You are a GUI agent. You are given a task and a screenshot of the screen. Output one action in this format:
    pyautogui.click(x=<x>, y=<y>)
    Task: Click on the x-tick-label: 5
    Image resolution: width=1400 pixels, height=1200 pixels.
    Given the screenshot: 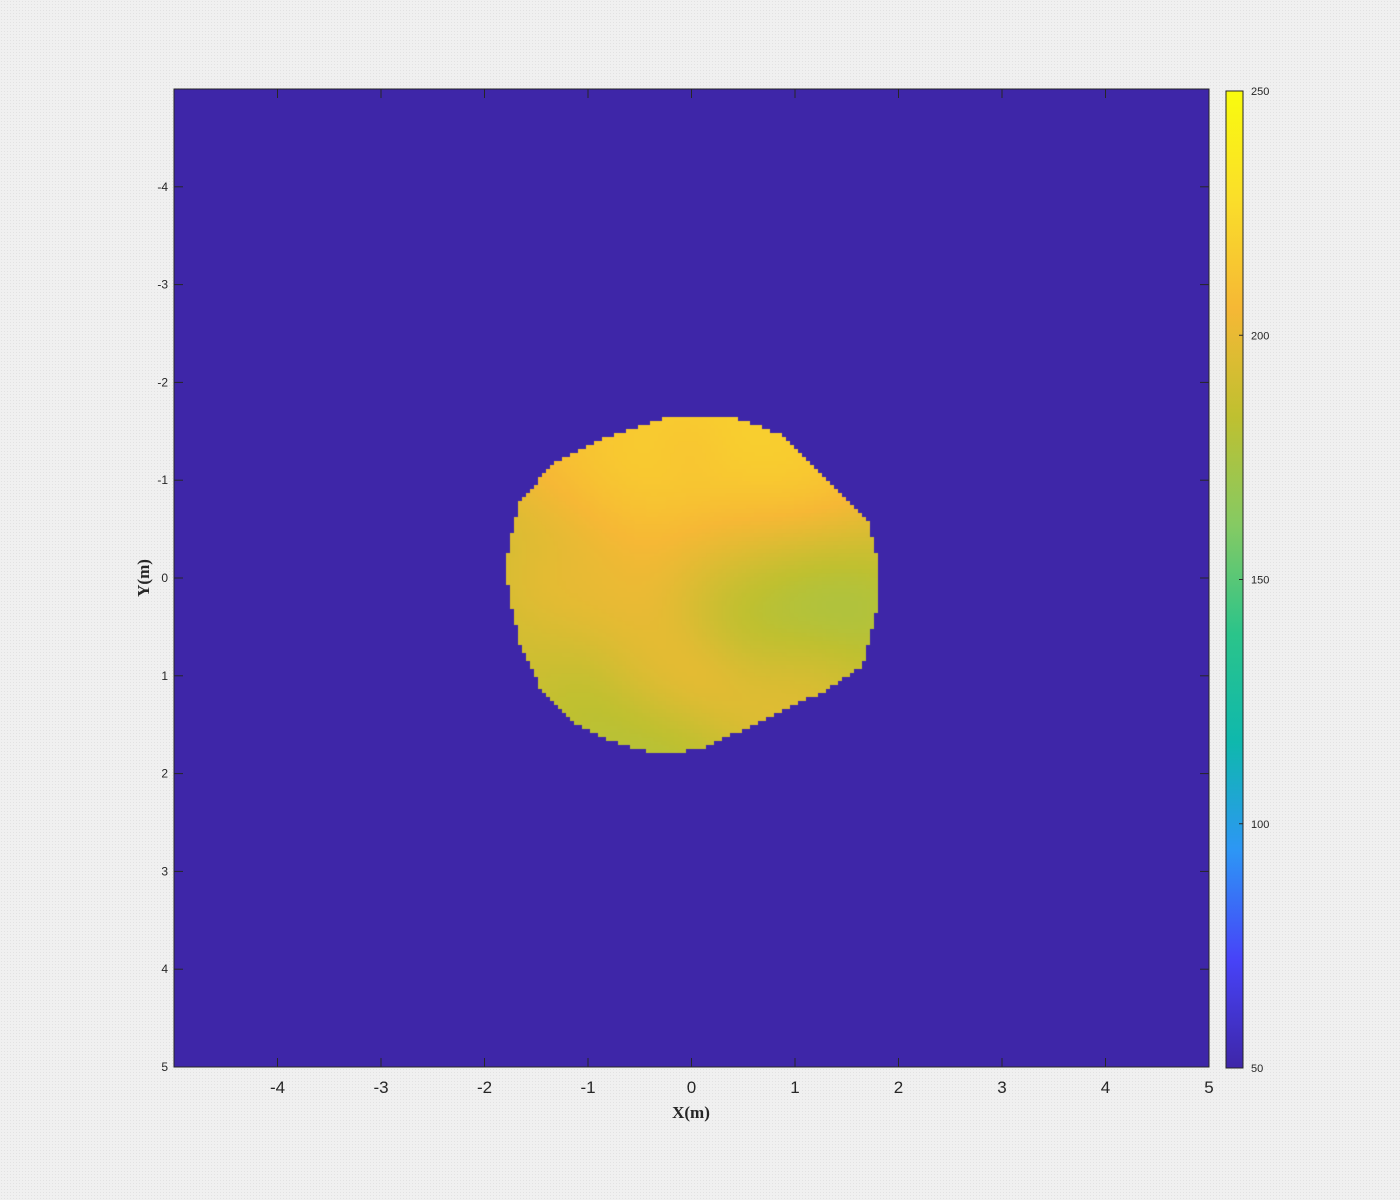 What is the action you would take?
    pyautogui.click(x=1208, y=1087)
    